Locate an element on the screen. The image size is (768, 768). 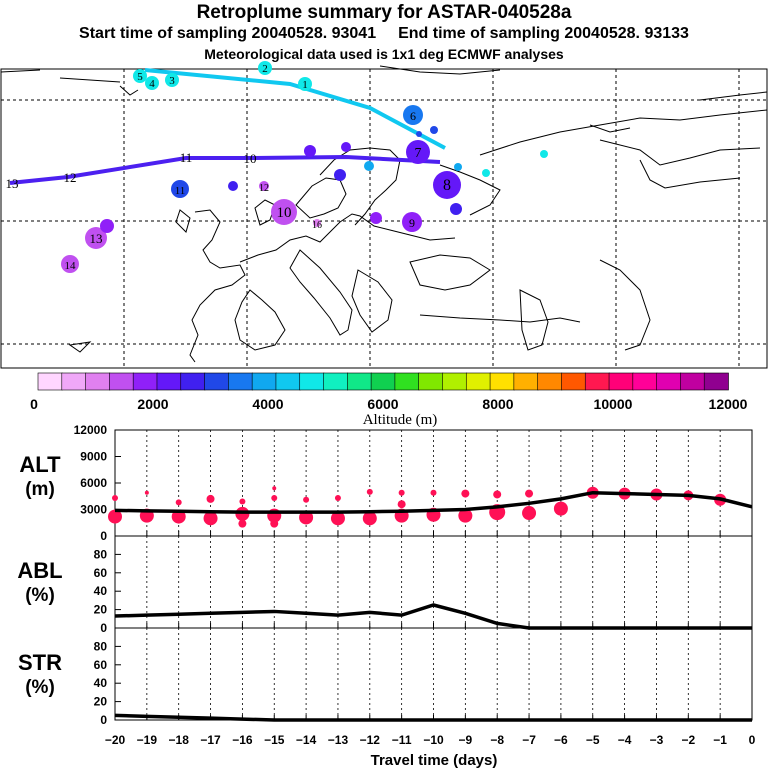
trajectory-day-label: 11 is located at coordinates (186, 157).